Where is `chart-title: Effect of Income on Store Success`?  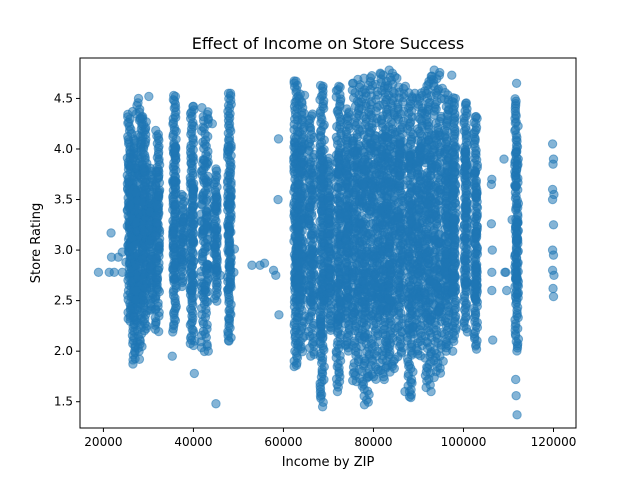 chart-title: Effect of Income on Store Success is located at coordinates (328, 43).